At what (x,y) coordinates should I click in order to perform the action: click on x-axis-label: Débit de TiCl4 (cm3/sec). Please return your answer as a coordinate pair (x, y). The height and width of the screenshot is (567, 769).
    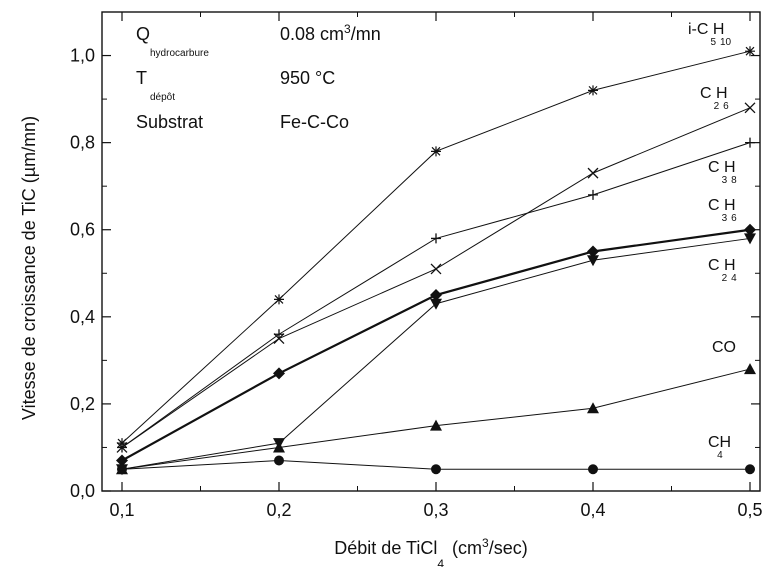
    Looking at the image, I should click on (430, 551).